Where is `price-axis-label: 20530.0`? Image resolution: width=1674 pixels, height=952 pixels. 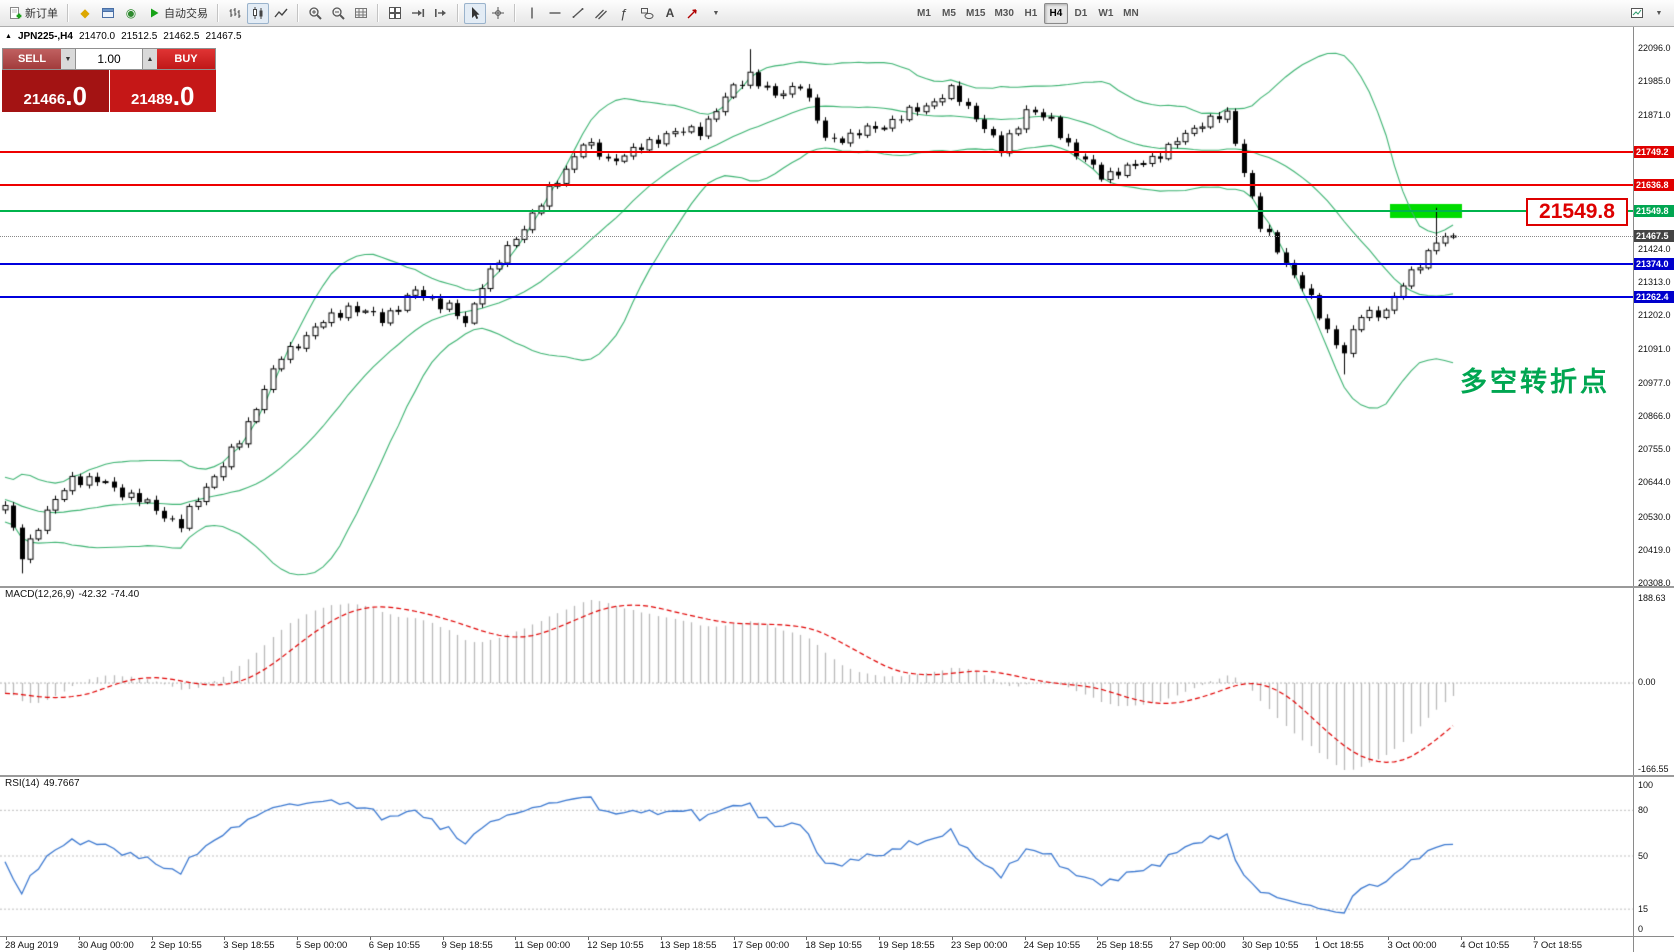
price-axis-label: 20530.0 is located at coordinates (1654, 516).